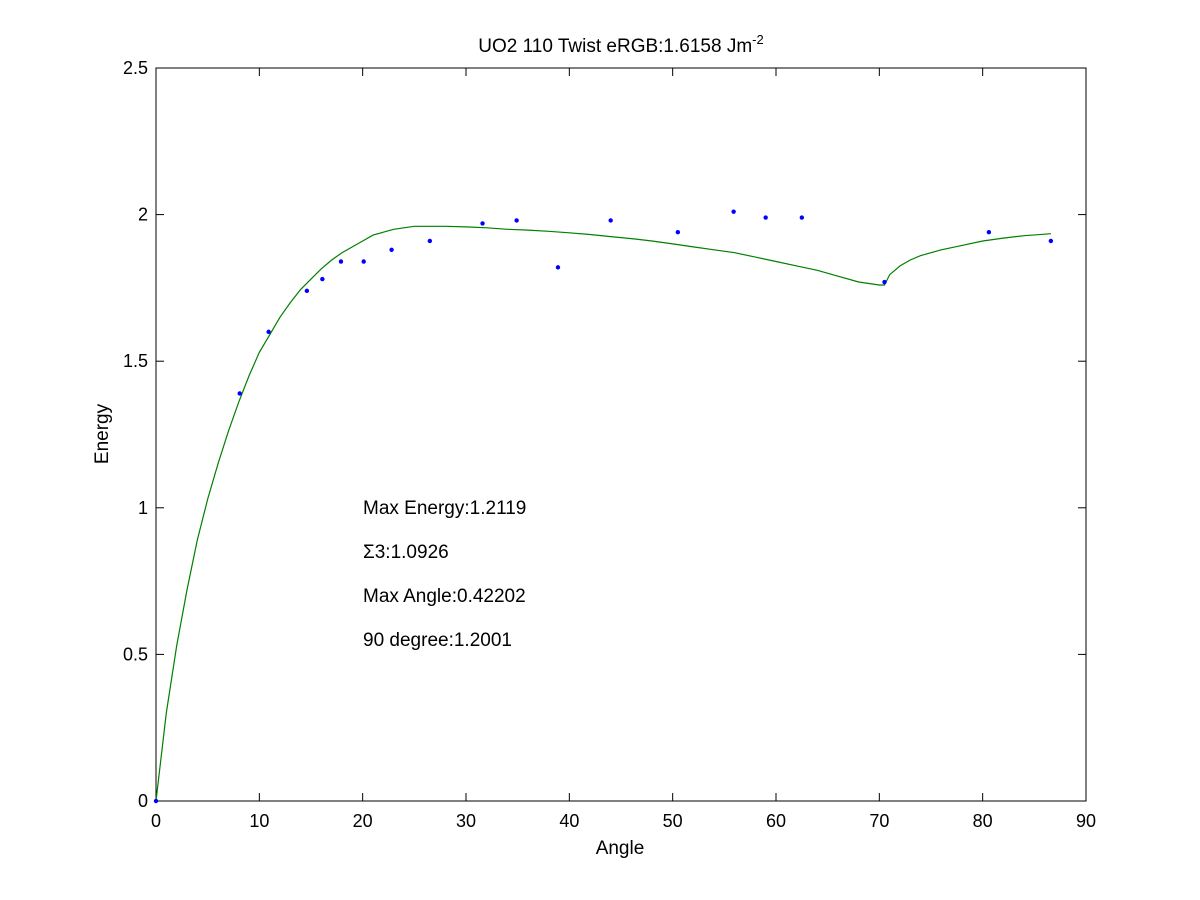 The image size is (1200, 900). Describe the element at coordinates (143, 215) in the screenshot. I see `y-tick-label: 2` at that location.